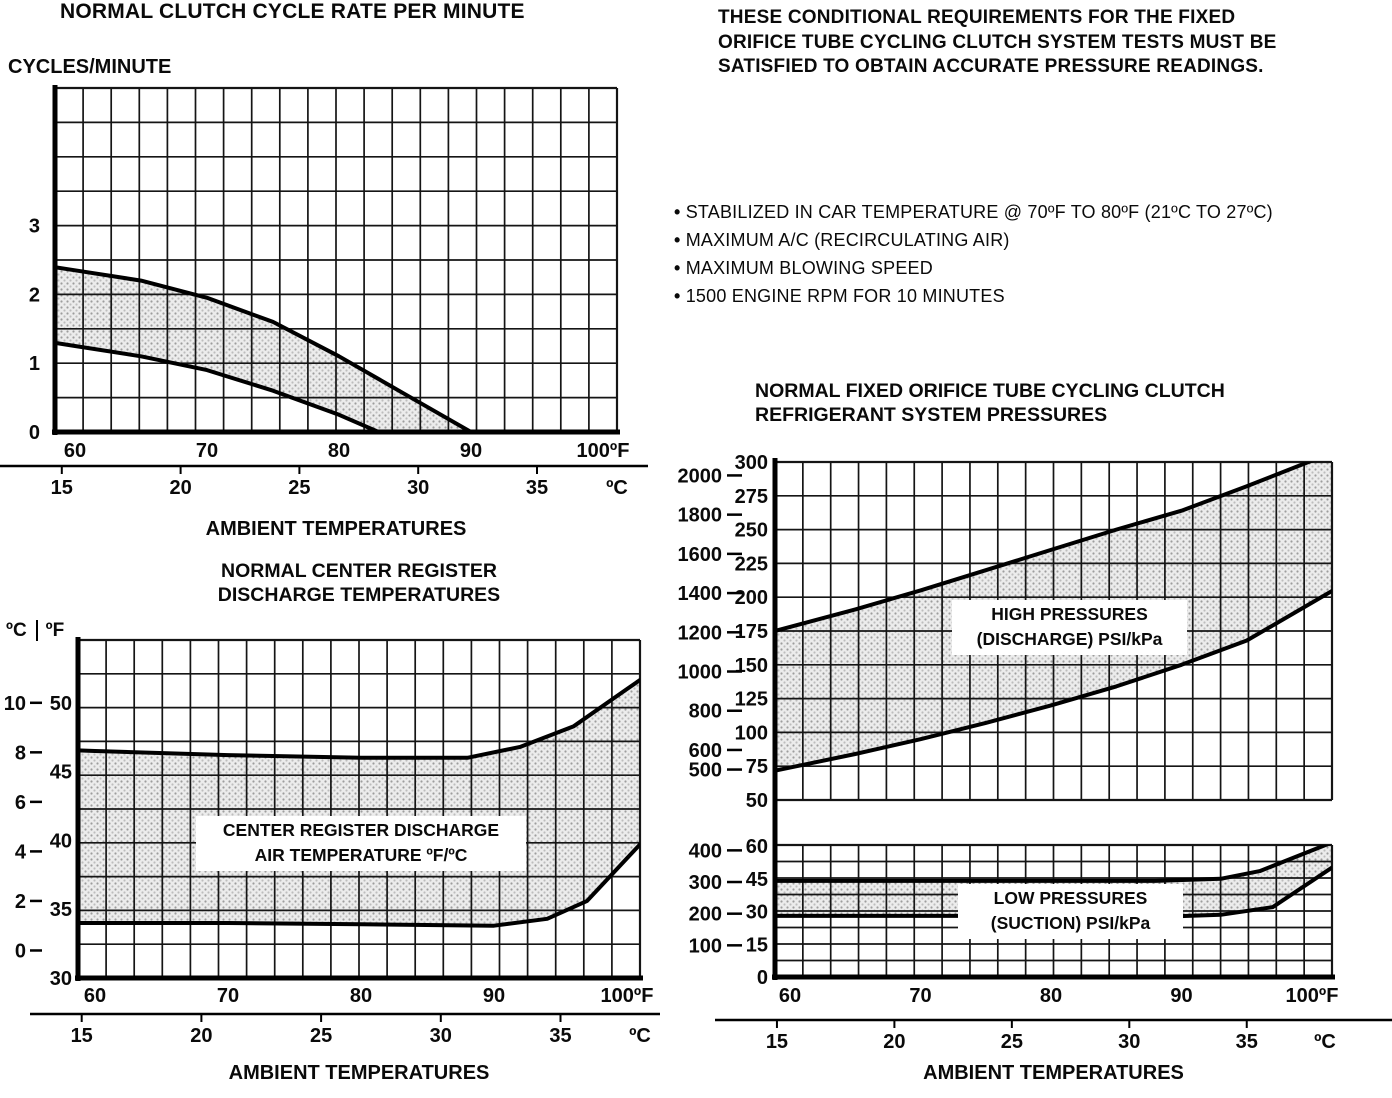 The height and width of the screenshot is (1098, 1392). I want to click on chart2-annotation-line2: AIR TEMPERATURE ºF/ºC, so click(361, 855).